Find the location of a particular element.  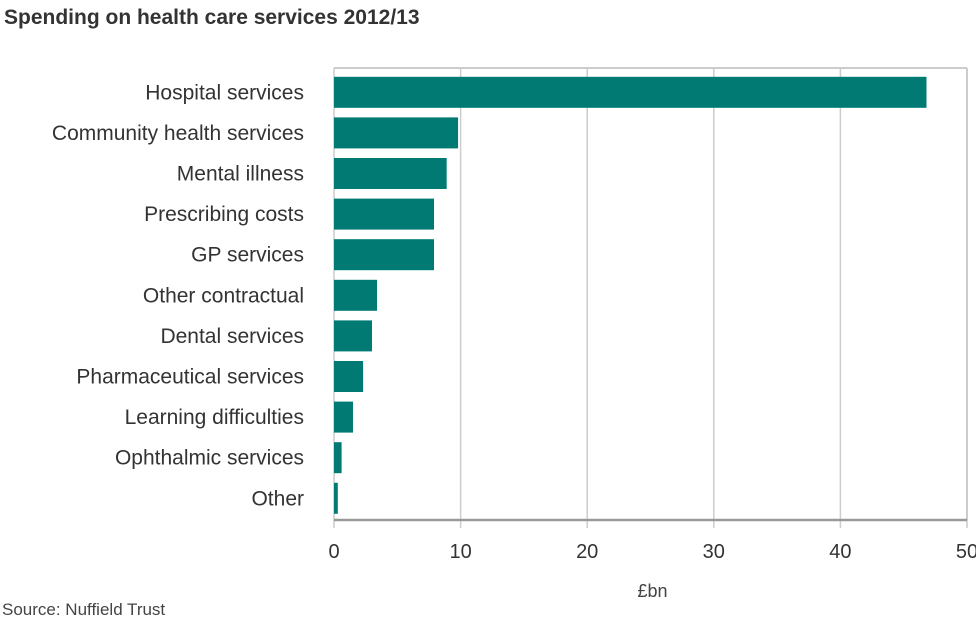

x-tick-label: 0 is located at coordinates (333, 552).